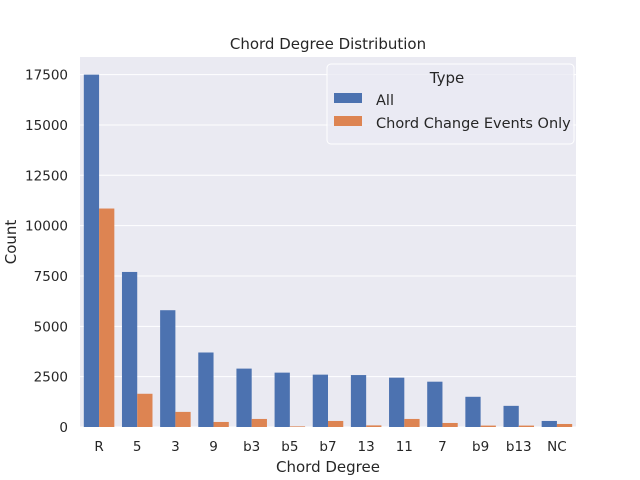  Describe the element at coordinates (46, 76) in the screenshot. I see `y-tick-label: 17500` at that location.